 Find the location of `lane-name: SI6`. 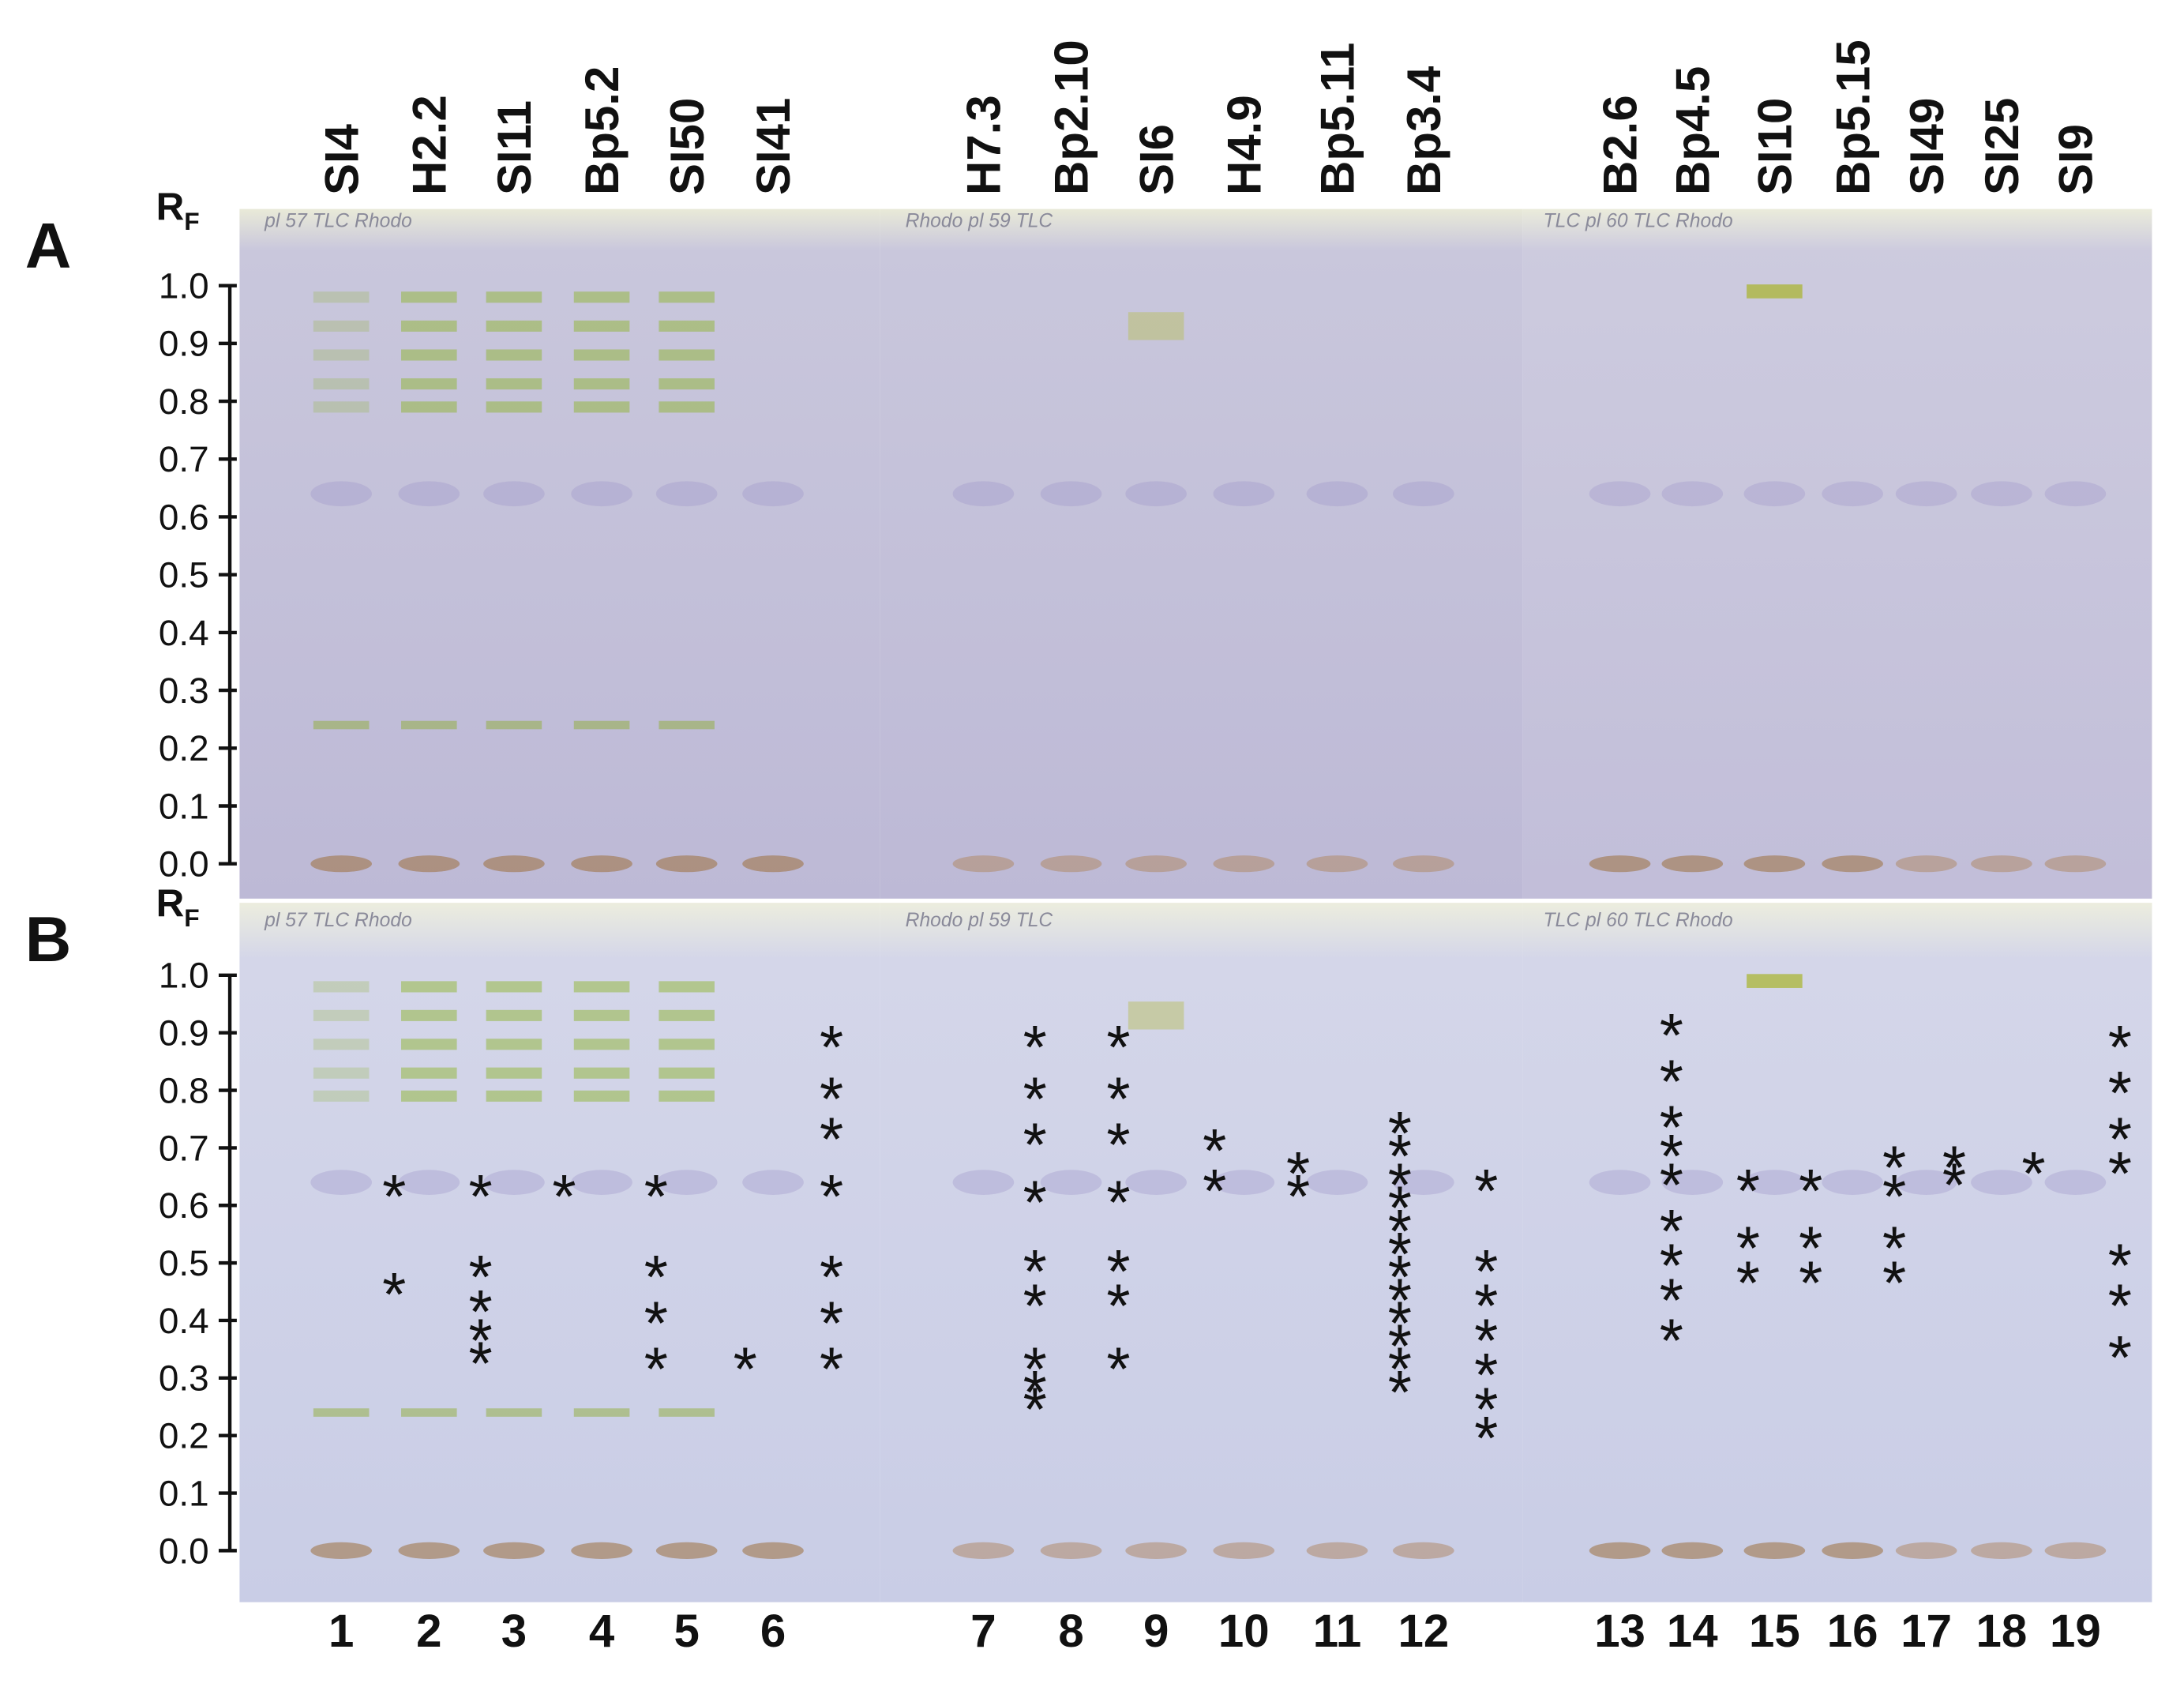

lane-name: SI6 is located at coordinates (1156, 159).